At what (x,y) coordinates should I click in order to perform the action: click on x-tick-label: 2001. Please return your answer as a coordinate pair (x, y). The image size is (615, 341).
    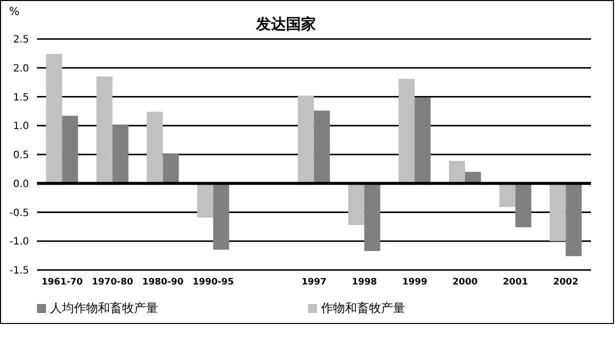
    Looking at the image, I should click on (515, 282).